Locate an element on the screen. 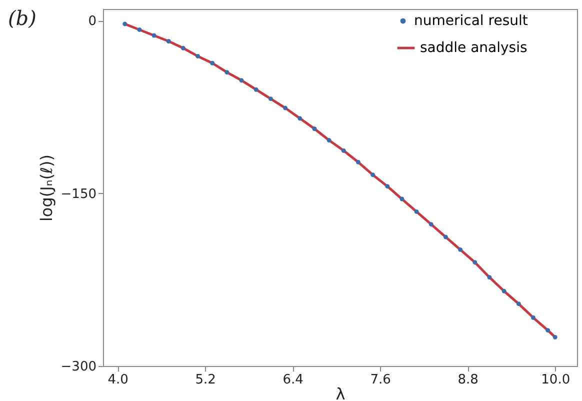 Image resolution: width=582 pixels, height=401 pixels. x-tick-label: 4.0 is located at coordinates (118, 380).